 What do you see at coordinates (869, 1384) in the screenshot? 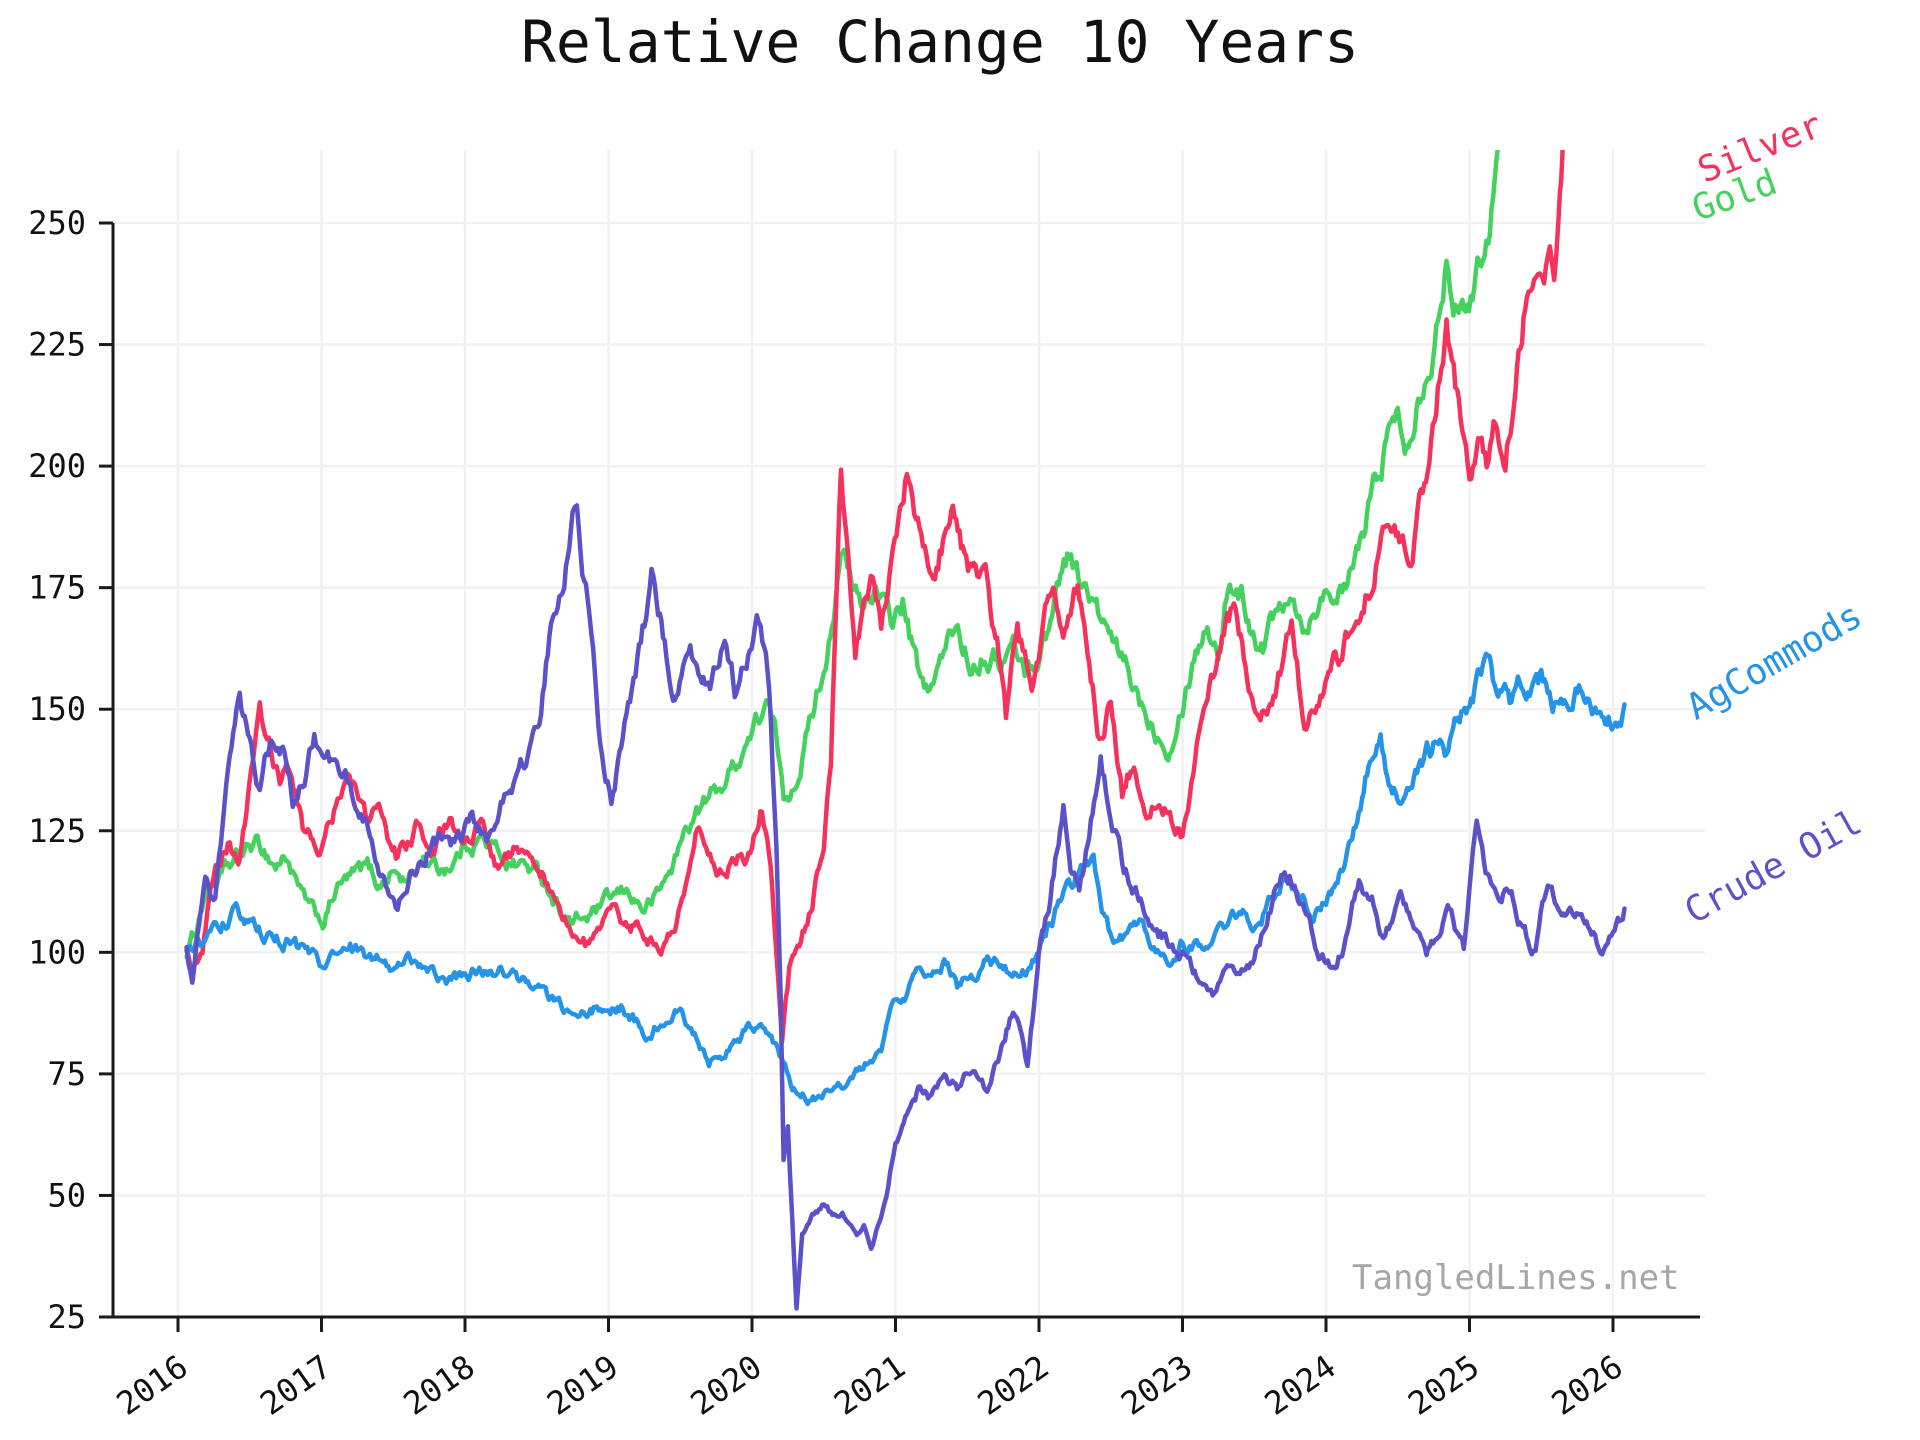
I see `x-tick-label: 2021` at bounding box center [869, 1384].